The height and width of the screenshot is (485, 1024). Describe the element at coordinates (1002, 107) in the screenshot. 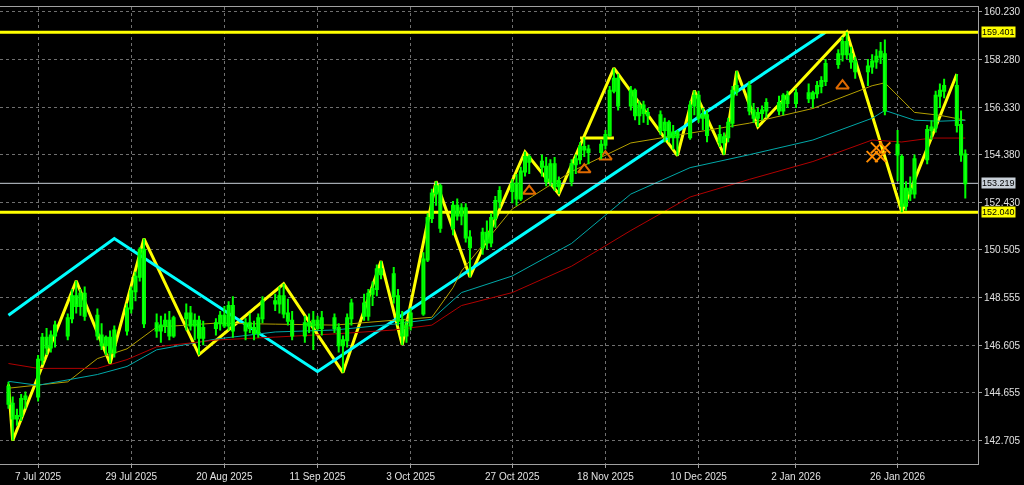

I see `y-tick-label: 156.330` at that location.